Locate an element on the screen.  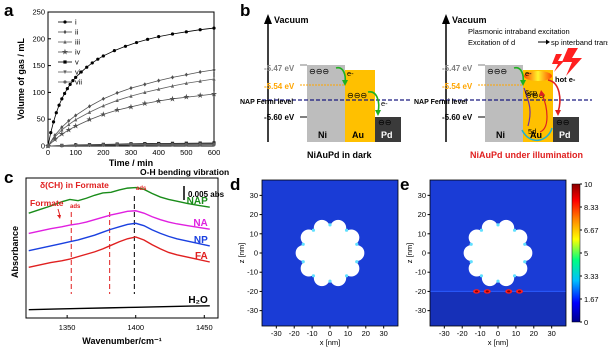
map-ylabel: z [nm] is located at coordinates (241, 253).